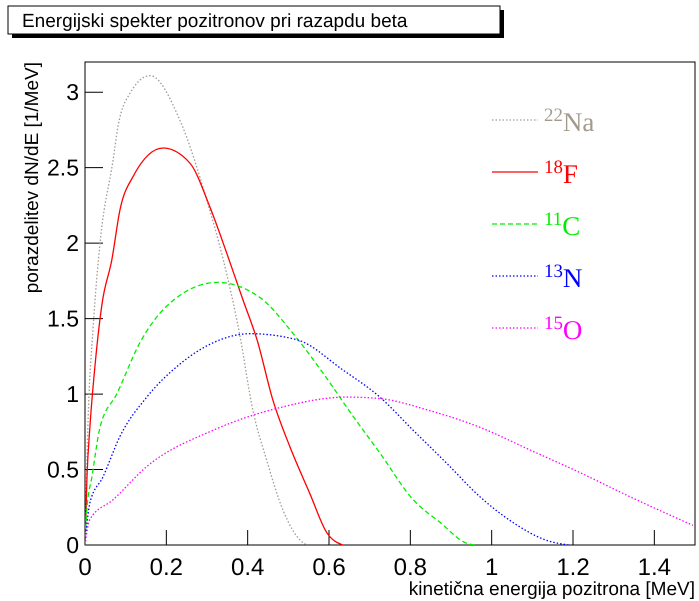  What do you see at coordinates (569, 120) in the screenshot?
I see `legend-label: $^{22}$Na` at bounding box center [569, 120].